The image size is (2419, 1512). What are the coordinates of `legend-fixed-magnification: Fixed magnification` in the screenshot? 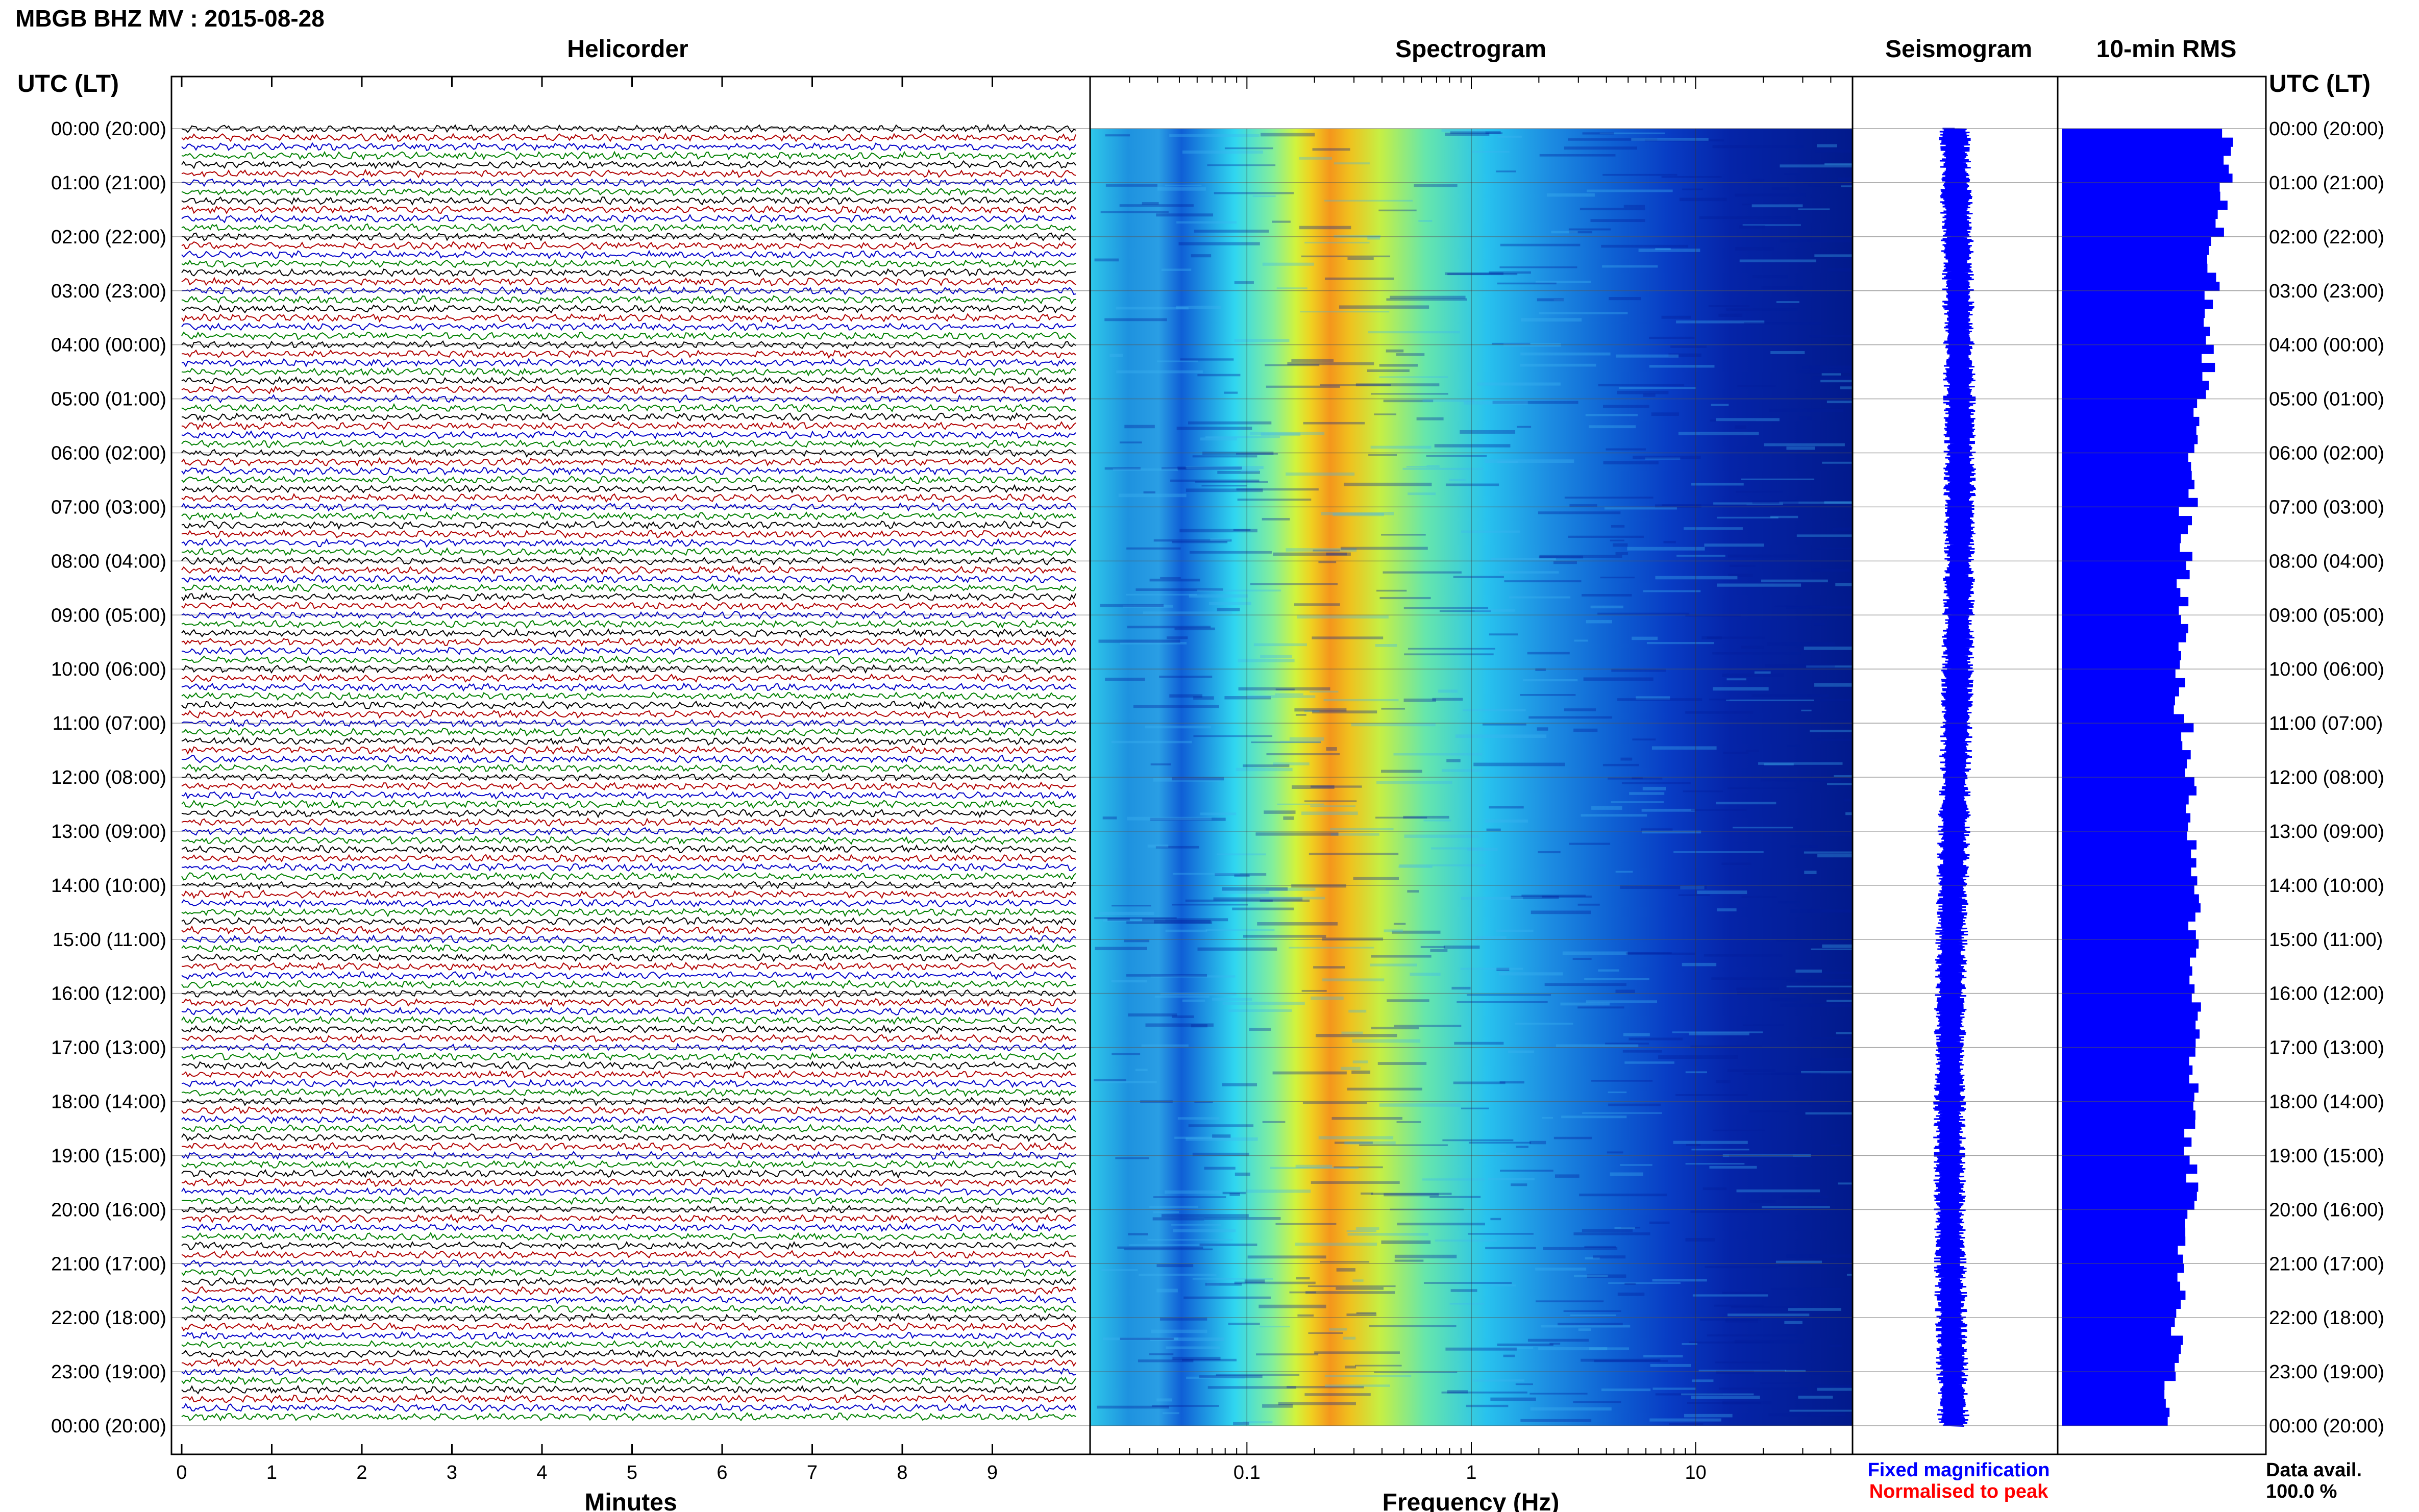 It's located at (1959, 1470).